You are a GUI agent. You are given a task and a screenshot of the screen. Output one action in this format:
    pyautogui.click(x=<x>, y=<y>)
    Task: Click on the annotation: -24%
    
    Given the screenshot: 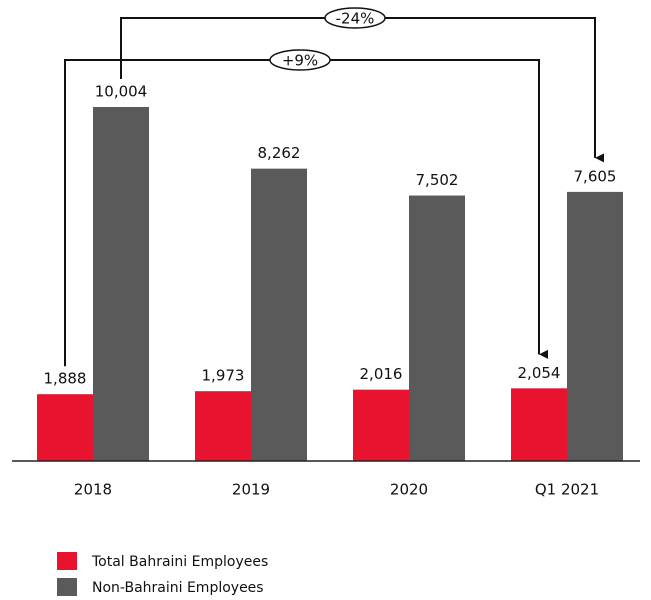 What is the action you would take?
    pyautogui.click(x=355, y=19)
    